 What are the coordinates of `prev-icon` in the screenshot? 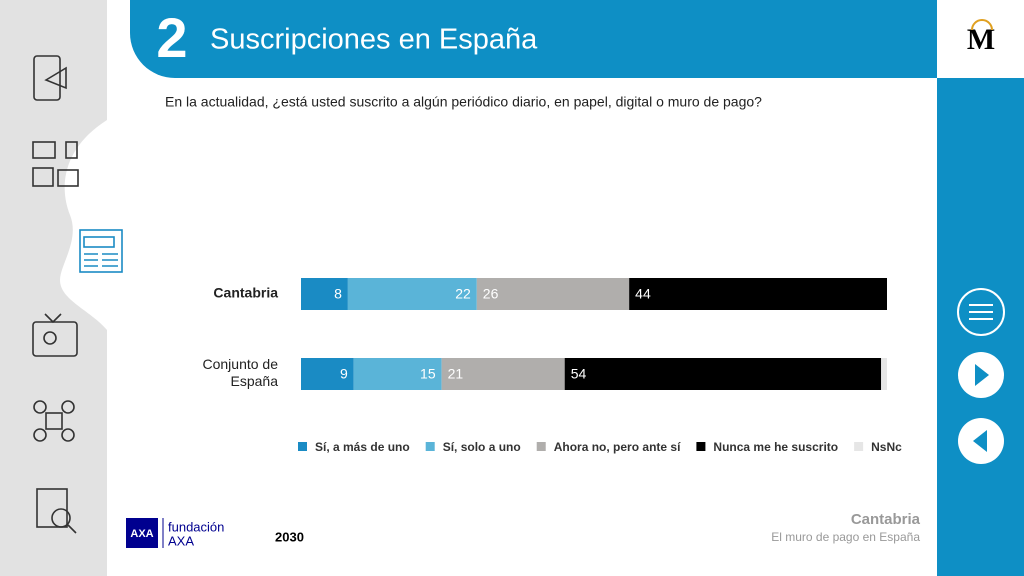 It's located at (980, 441).